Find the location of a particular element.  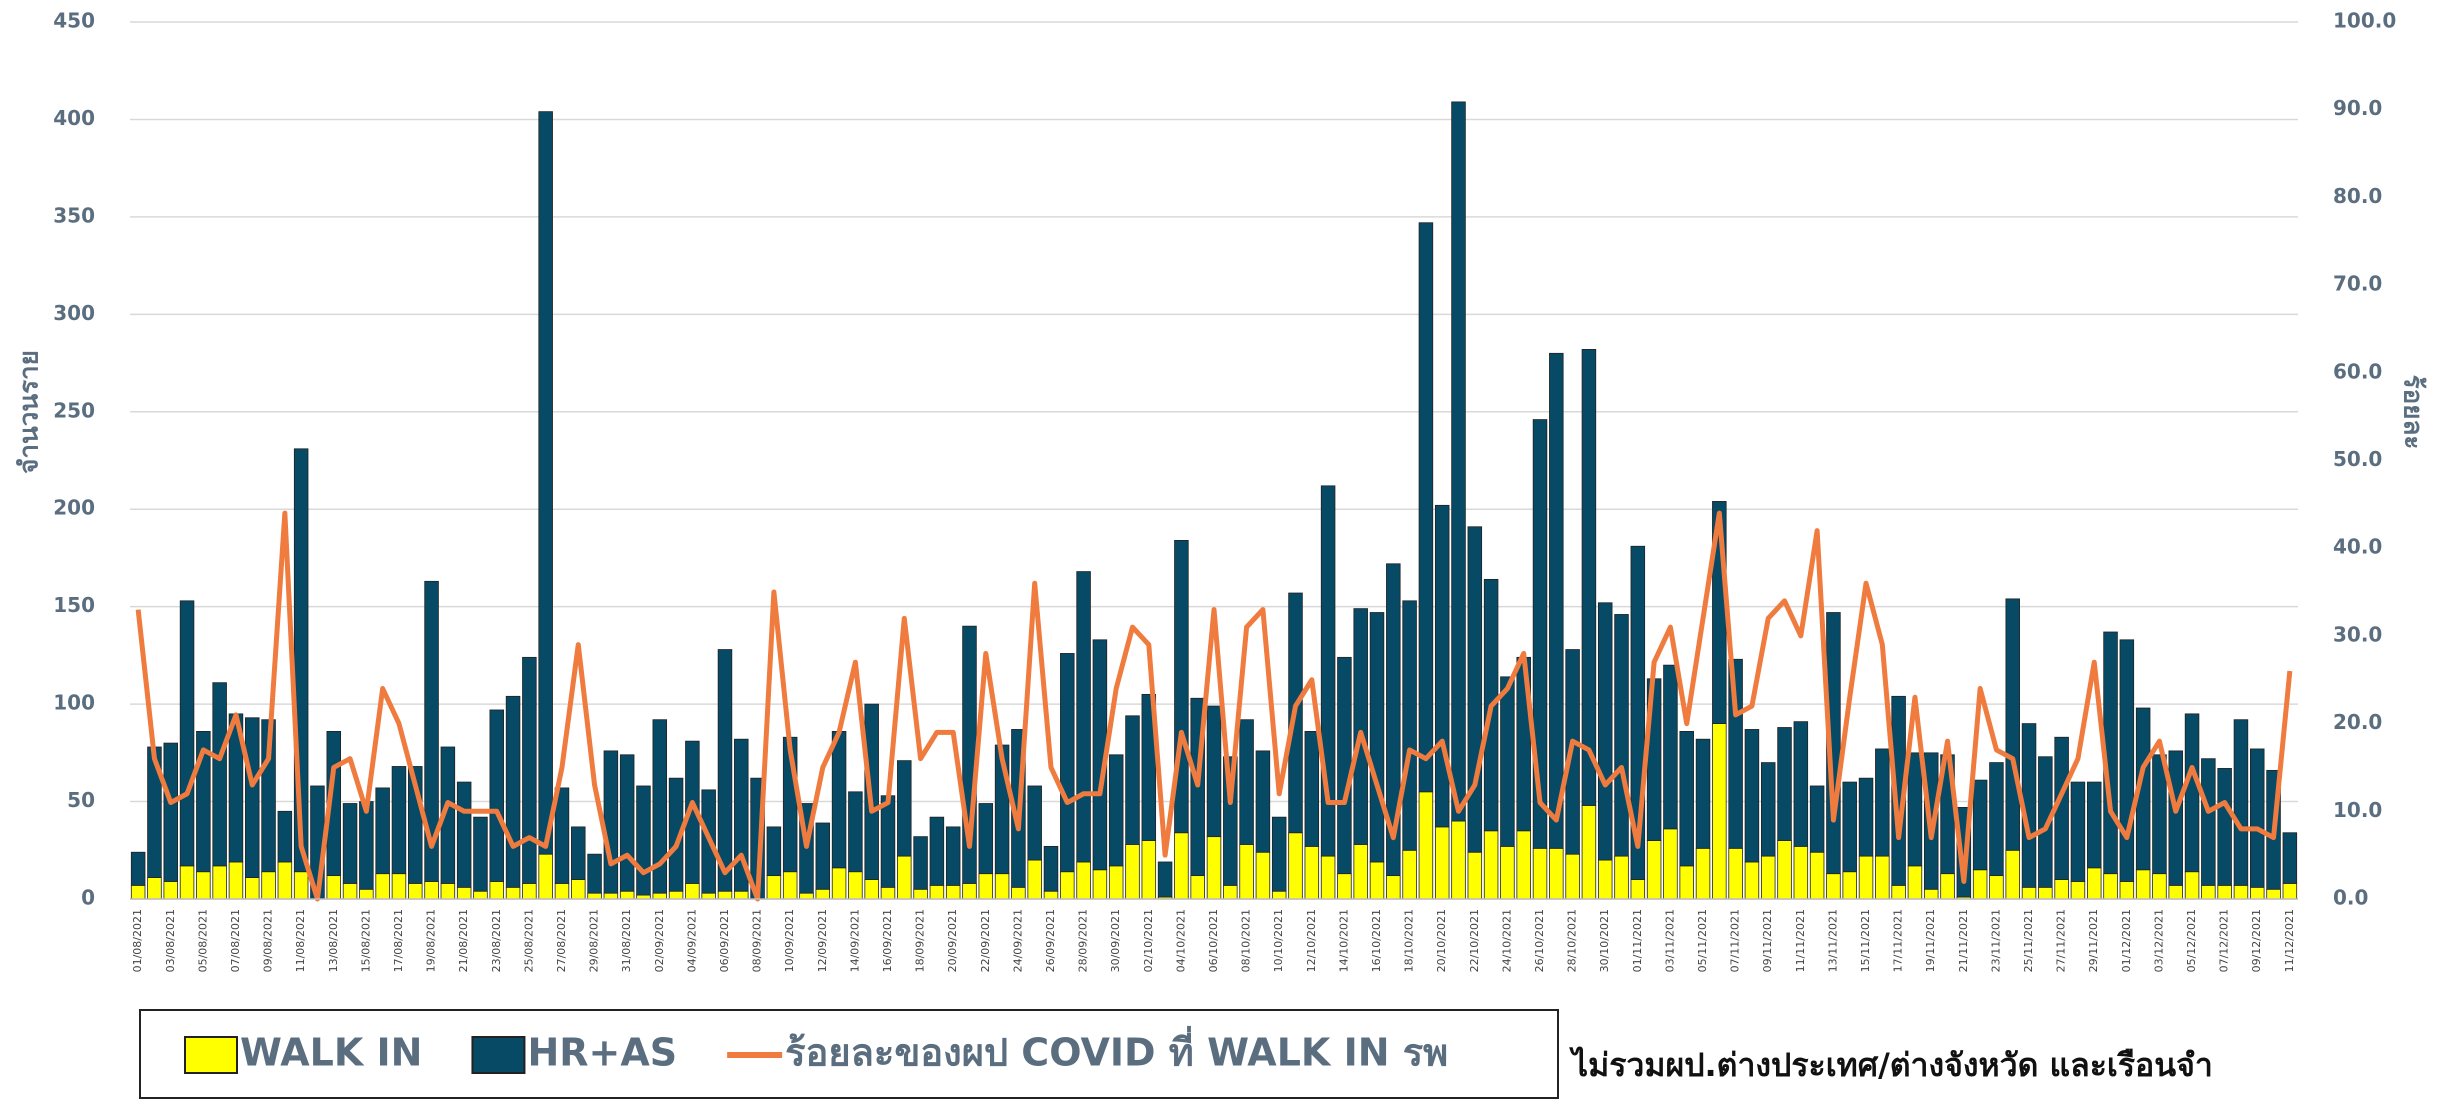

legend-label: ร้อยละของผป COVID ที่ WALK IN รพ is located at coordinates (1116, 1050).